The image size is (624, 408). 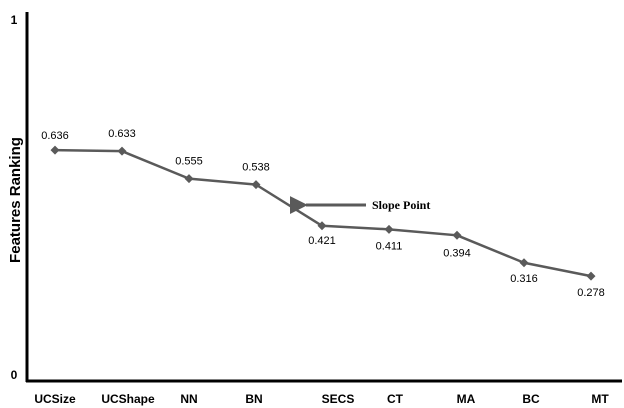 I want to click on y-tick-label-bottom: 0, so click(x=14, y=375).